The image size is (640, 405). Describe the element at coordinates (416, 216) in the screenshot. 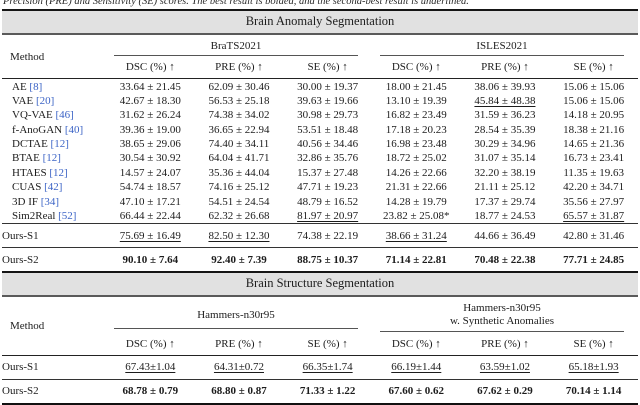

I see `metric-cell: 23.82 ± 25.08*` at that location.